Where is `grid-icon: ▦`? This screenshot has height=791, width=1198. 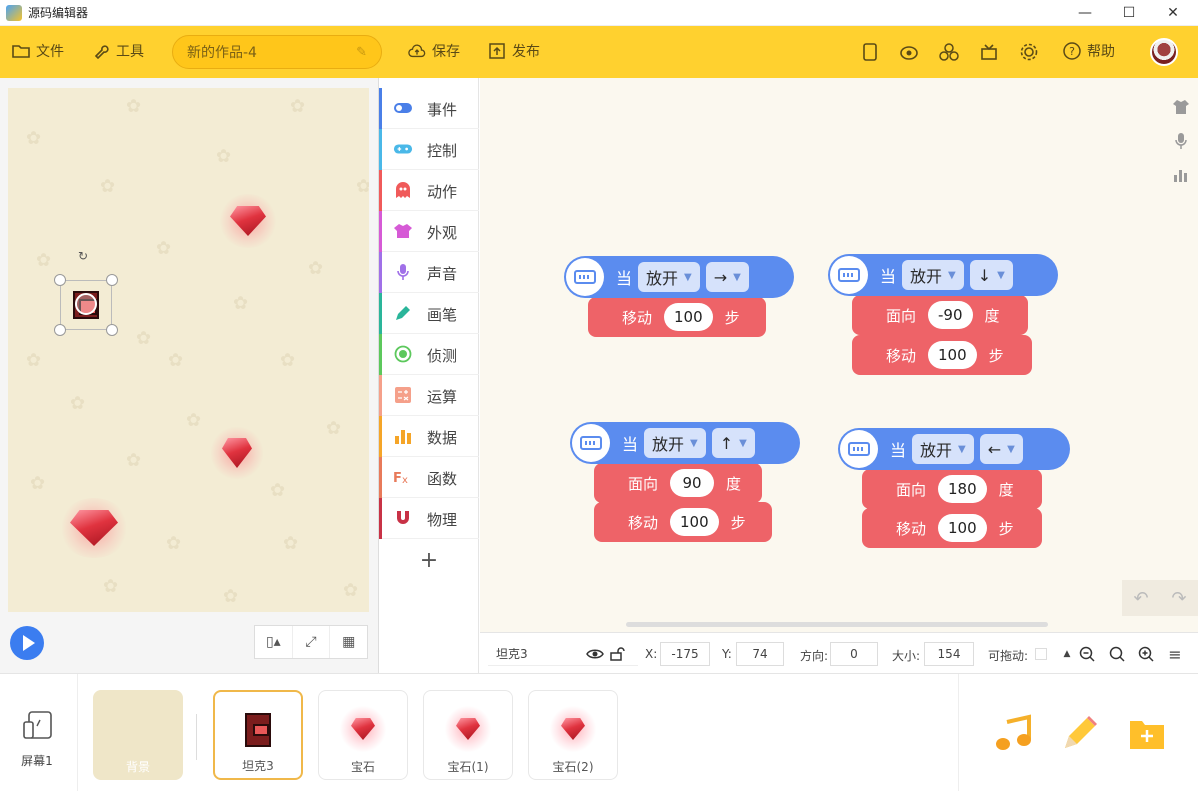 grid-icon: ▦ is located at coordinates (349, 642).